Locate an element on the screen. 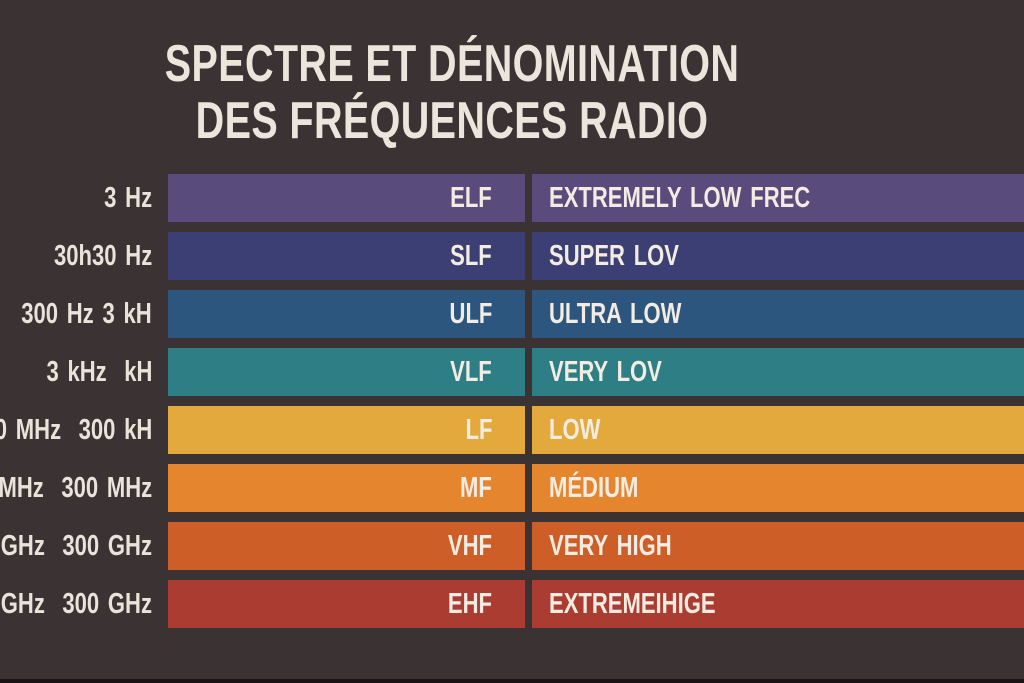 The width and height of the screenshot is (1024, 683). band-name-segment: ULTRA LOW is located at coordinates (778, 314).